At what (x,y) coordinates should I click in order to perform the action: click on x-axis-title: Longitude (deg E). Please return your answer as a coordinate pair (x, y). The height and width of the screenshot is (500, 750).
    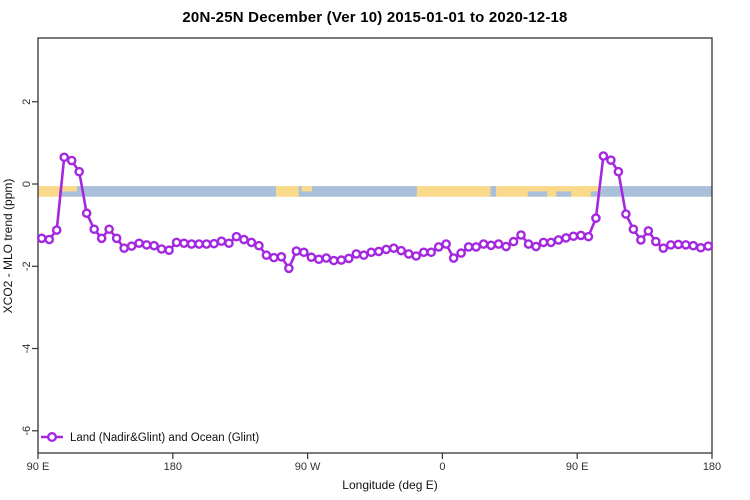
    Looking at the image, I should click on (389, 485).